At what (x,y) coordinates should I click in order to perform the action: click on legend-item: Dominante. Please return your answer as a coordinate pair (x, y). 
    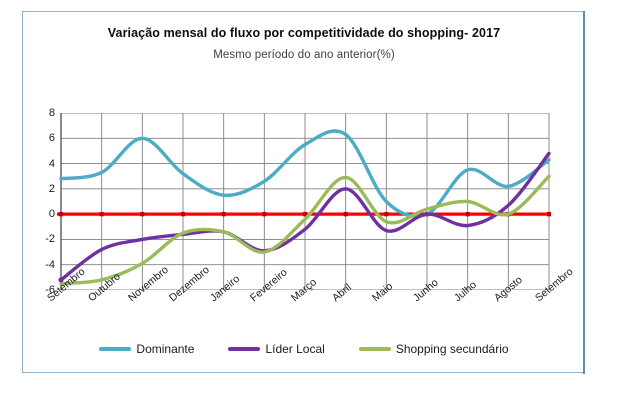
    Looking at the image, I should click on (146, 349).